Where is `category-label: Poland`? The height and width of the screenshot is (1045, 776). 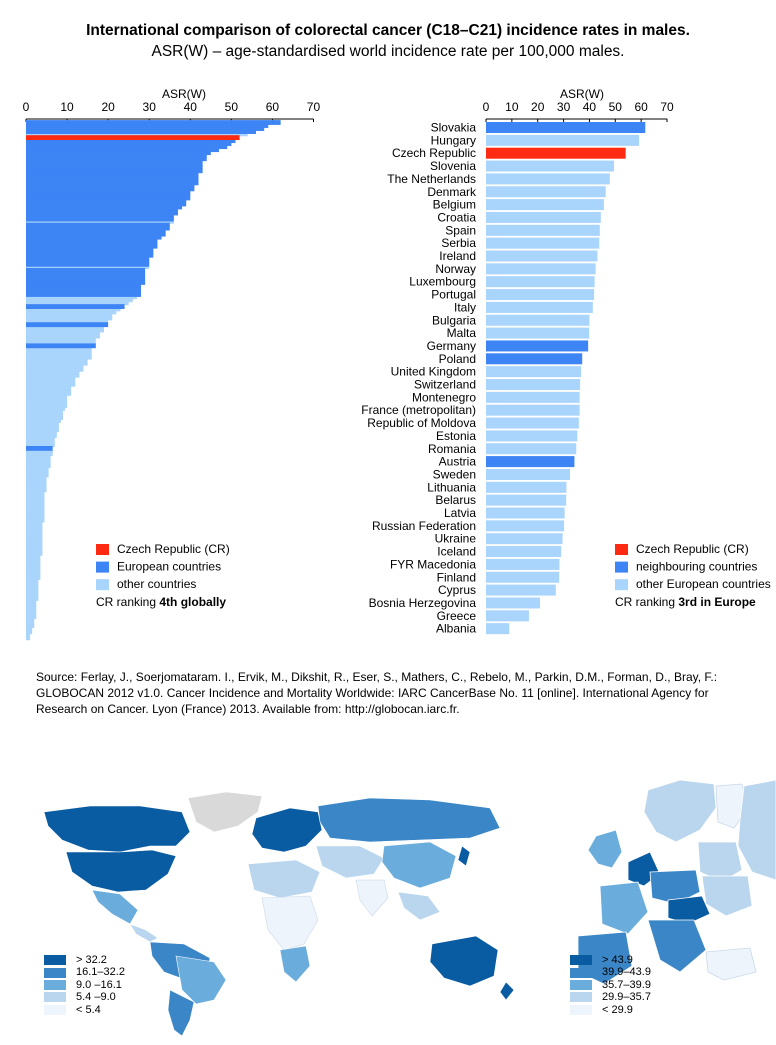 category-label: Poland is located at coordinates (457, 359).